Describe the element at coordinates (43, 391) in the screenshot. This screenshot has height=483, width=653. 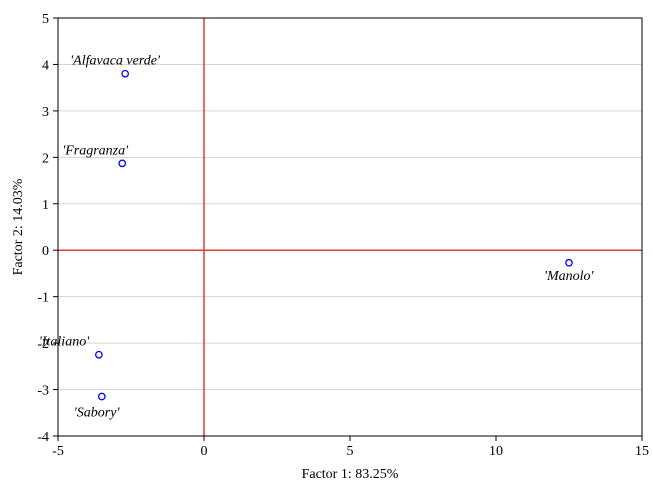
I see `y-tick-label: -3` at that location.